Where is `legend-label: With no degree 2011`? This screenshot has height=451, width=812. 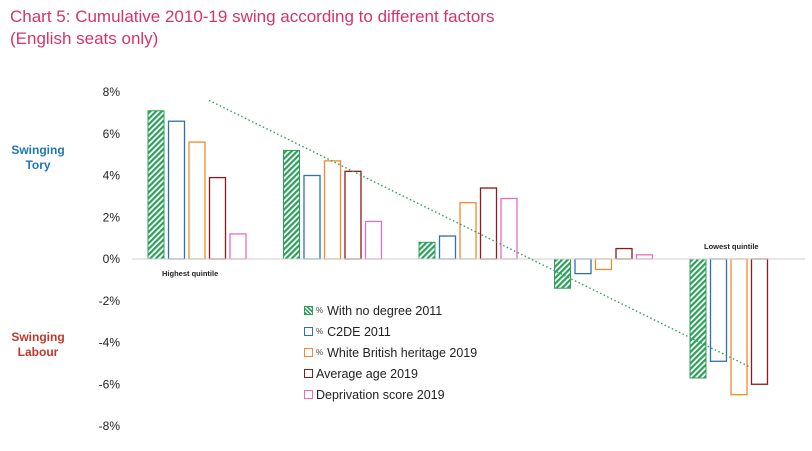
legend-label: With no degree 2011 is located at coordinates (385, 310).